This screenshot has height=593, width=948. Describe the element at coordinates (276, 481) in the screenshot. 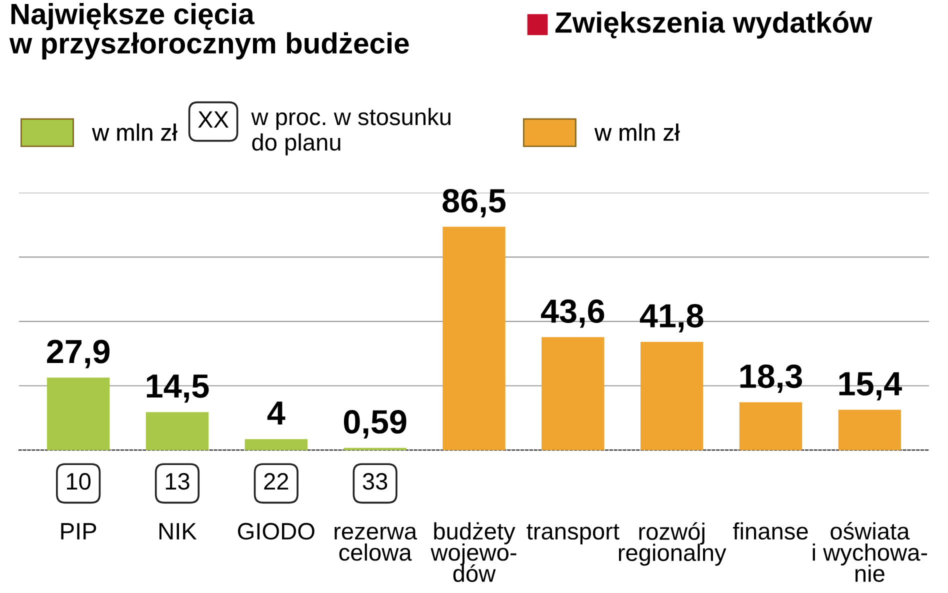

I see `text: 22` at that location.